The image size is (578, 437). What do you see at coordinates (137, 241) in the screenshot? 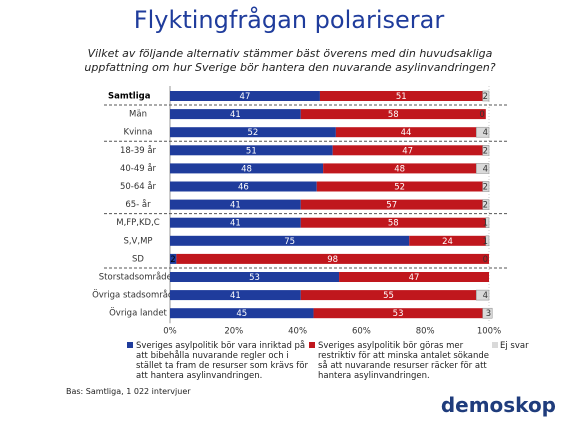
I see `y-tick-label: S,V,MP` at bounding box center [137, 241].